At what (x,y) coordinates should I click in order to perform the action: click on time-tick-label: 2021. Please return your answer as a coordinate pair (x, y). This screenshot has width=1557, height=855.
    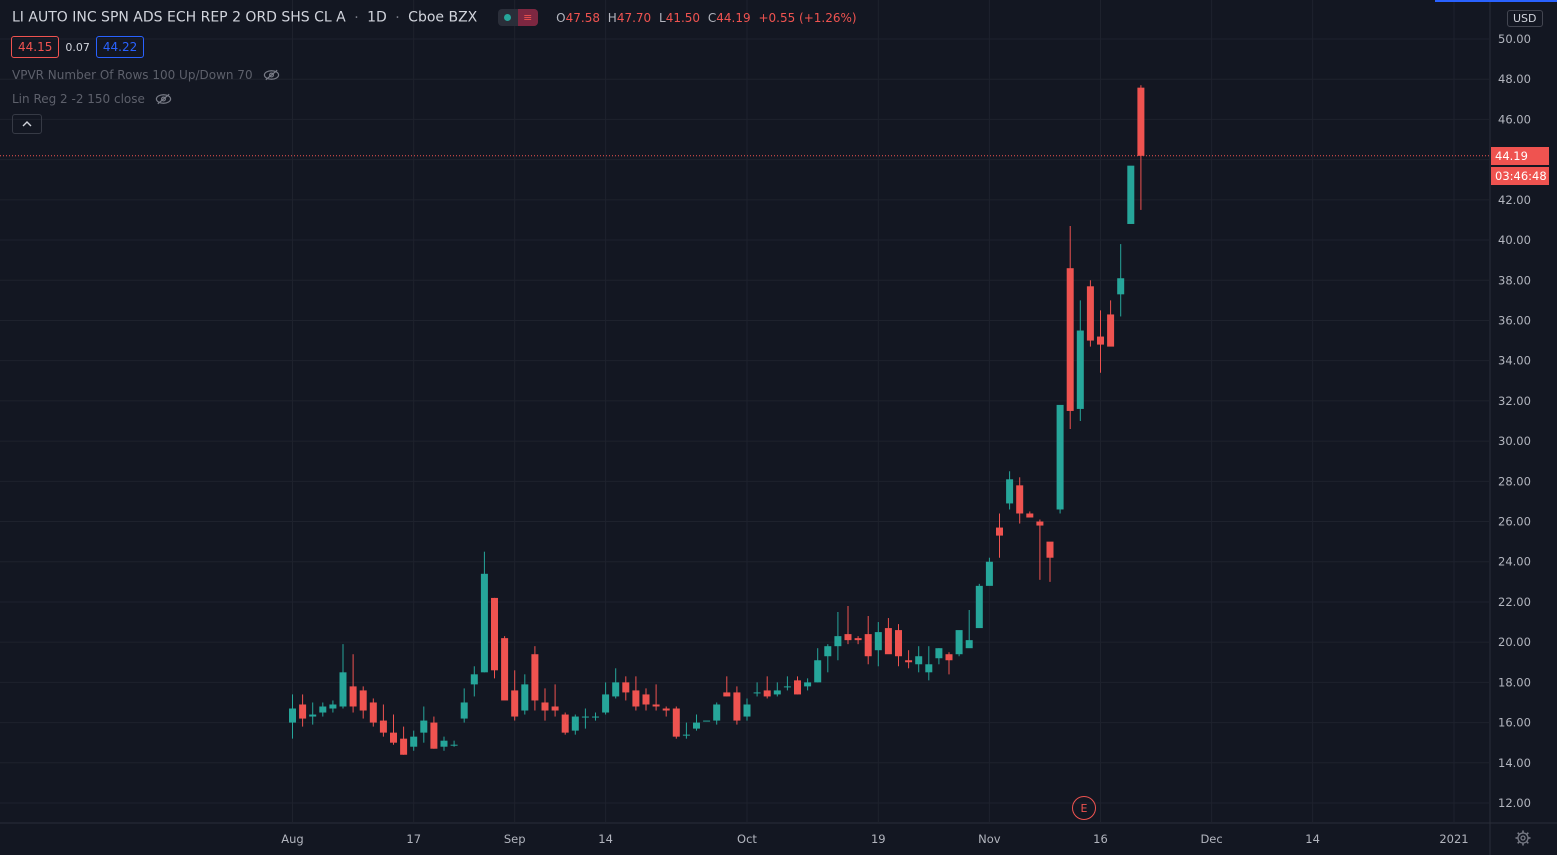
    Looking at the image, I should click on (1453, 839).